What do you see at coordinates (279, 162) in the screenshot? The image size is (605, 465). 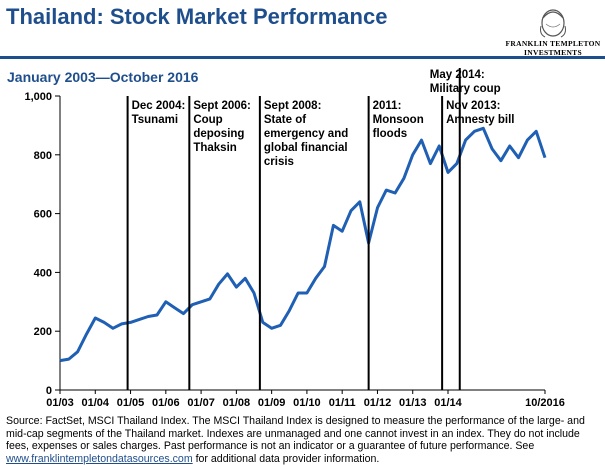 I see `event-label: crisis` at bounding box center [279, 162].